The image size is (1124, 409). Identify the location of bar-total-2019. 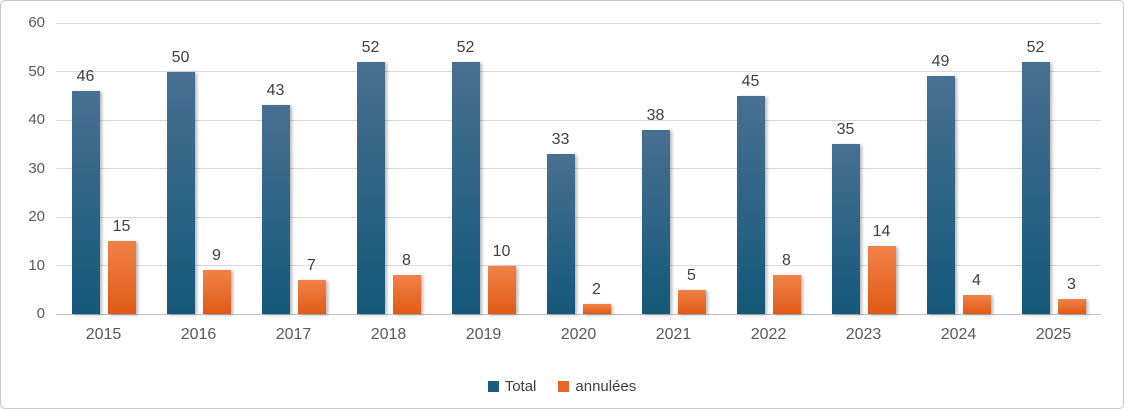
(465, 187).